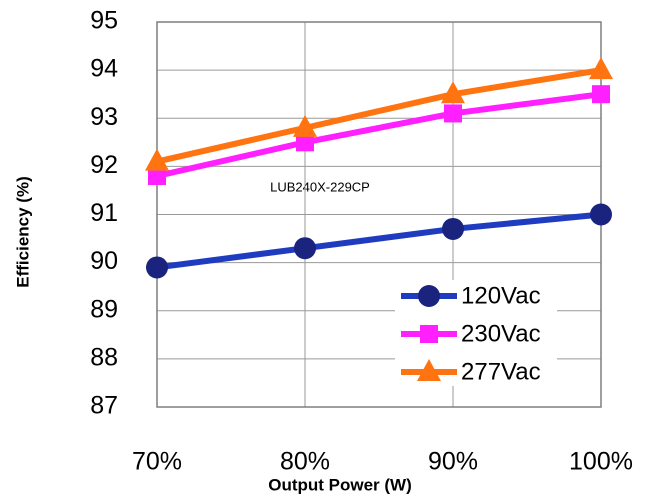  What do you see at coordinates (501, 295) in the screenshot?
I see `legend-label: 120Vac` at bounding box center [501, 295].